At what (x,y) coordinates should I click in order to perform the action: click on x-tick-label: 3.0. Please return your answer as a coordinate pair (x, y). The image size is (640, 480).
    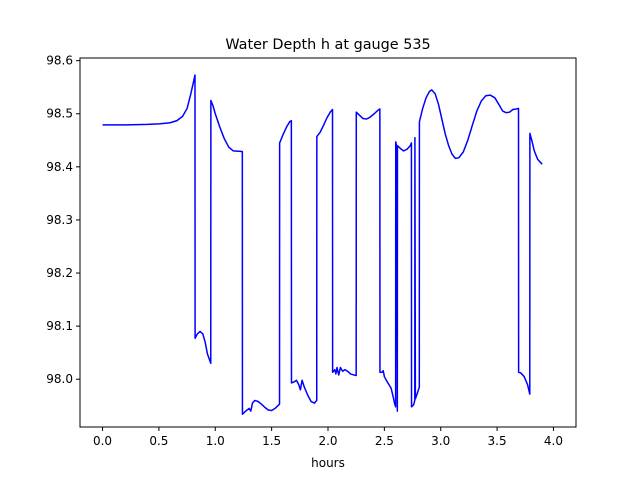
    Looking at the image, I should click on (440, 441).